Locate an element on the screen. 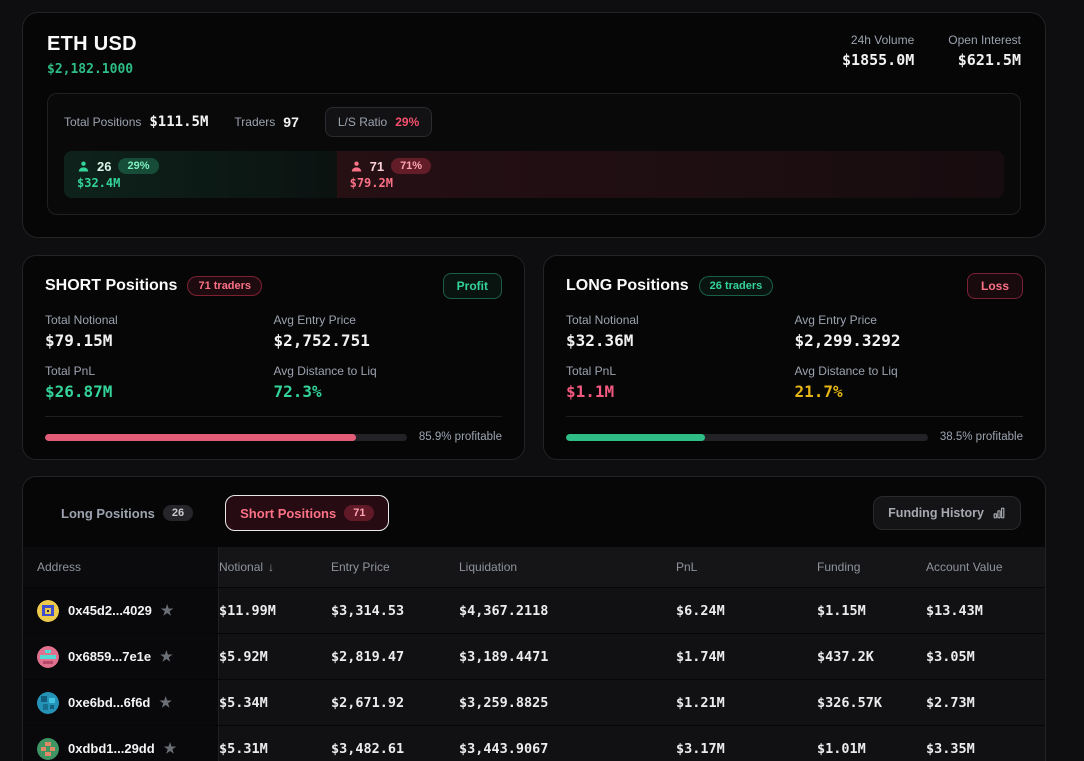 The image size is (1084, 761). sort-desc-icon: ↓ is located at coordinates (271, 567).